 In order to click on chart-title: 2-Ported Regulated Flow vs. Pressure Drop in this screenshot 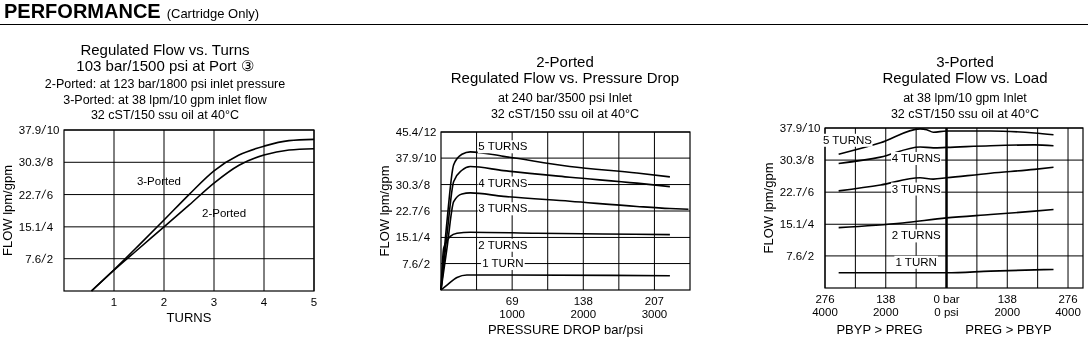, I will do `click(565, 69)`.